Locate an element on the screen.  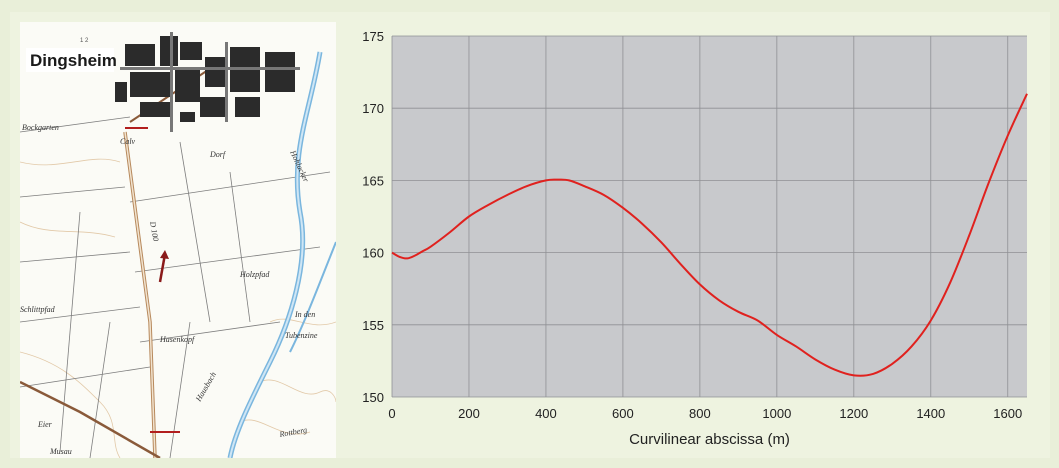
y-tick-label: 155 is located at coordinates (373, 325).